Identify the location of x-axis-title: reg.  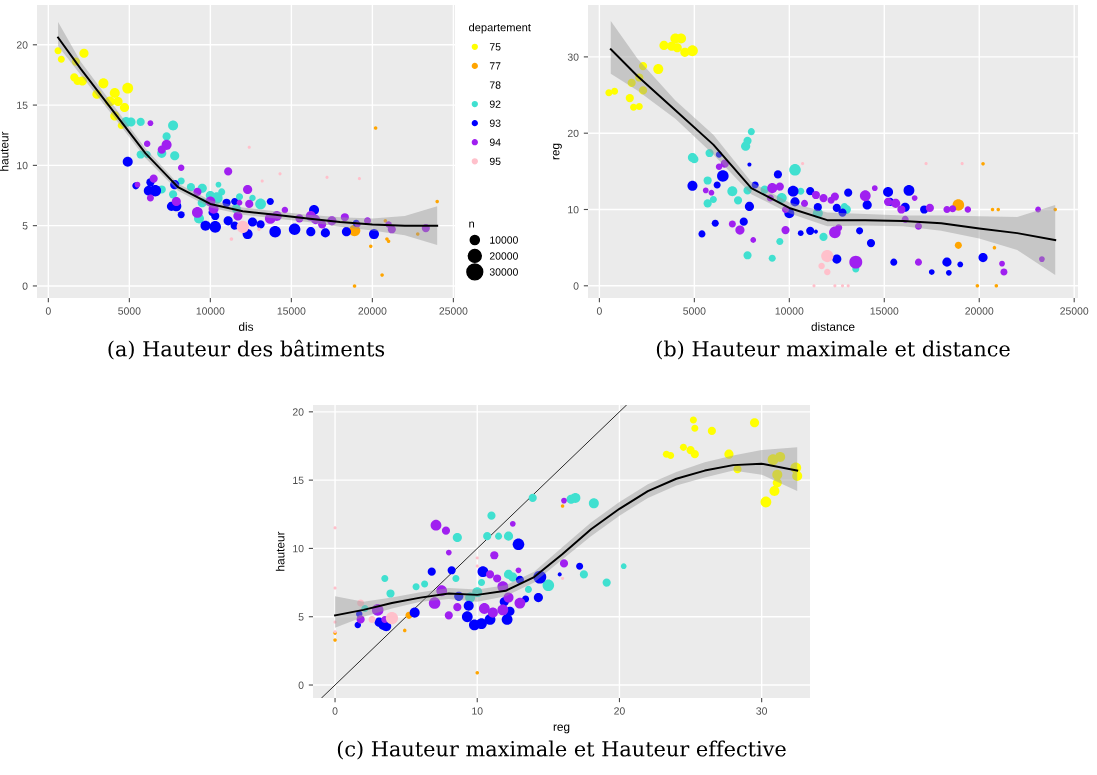
(561, 729).